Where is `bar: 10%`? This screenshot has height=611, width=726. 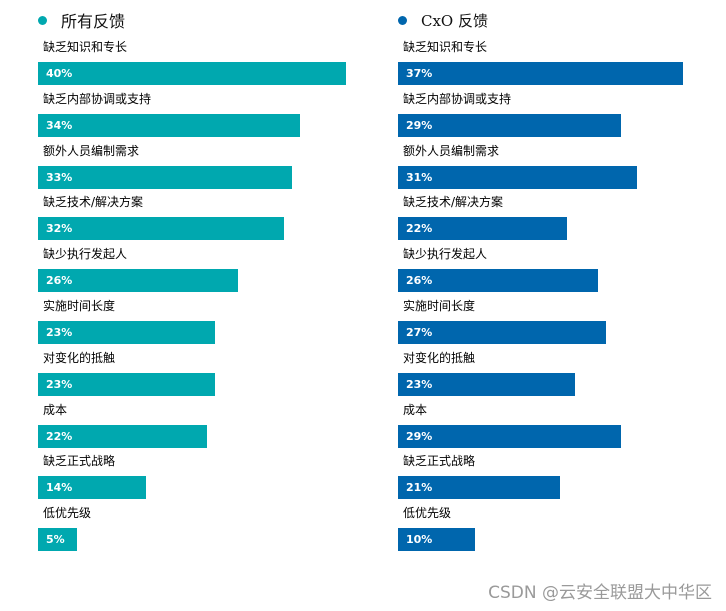
bar: 10% is located at coordinates (436, 540).